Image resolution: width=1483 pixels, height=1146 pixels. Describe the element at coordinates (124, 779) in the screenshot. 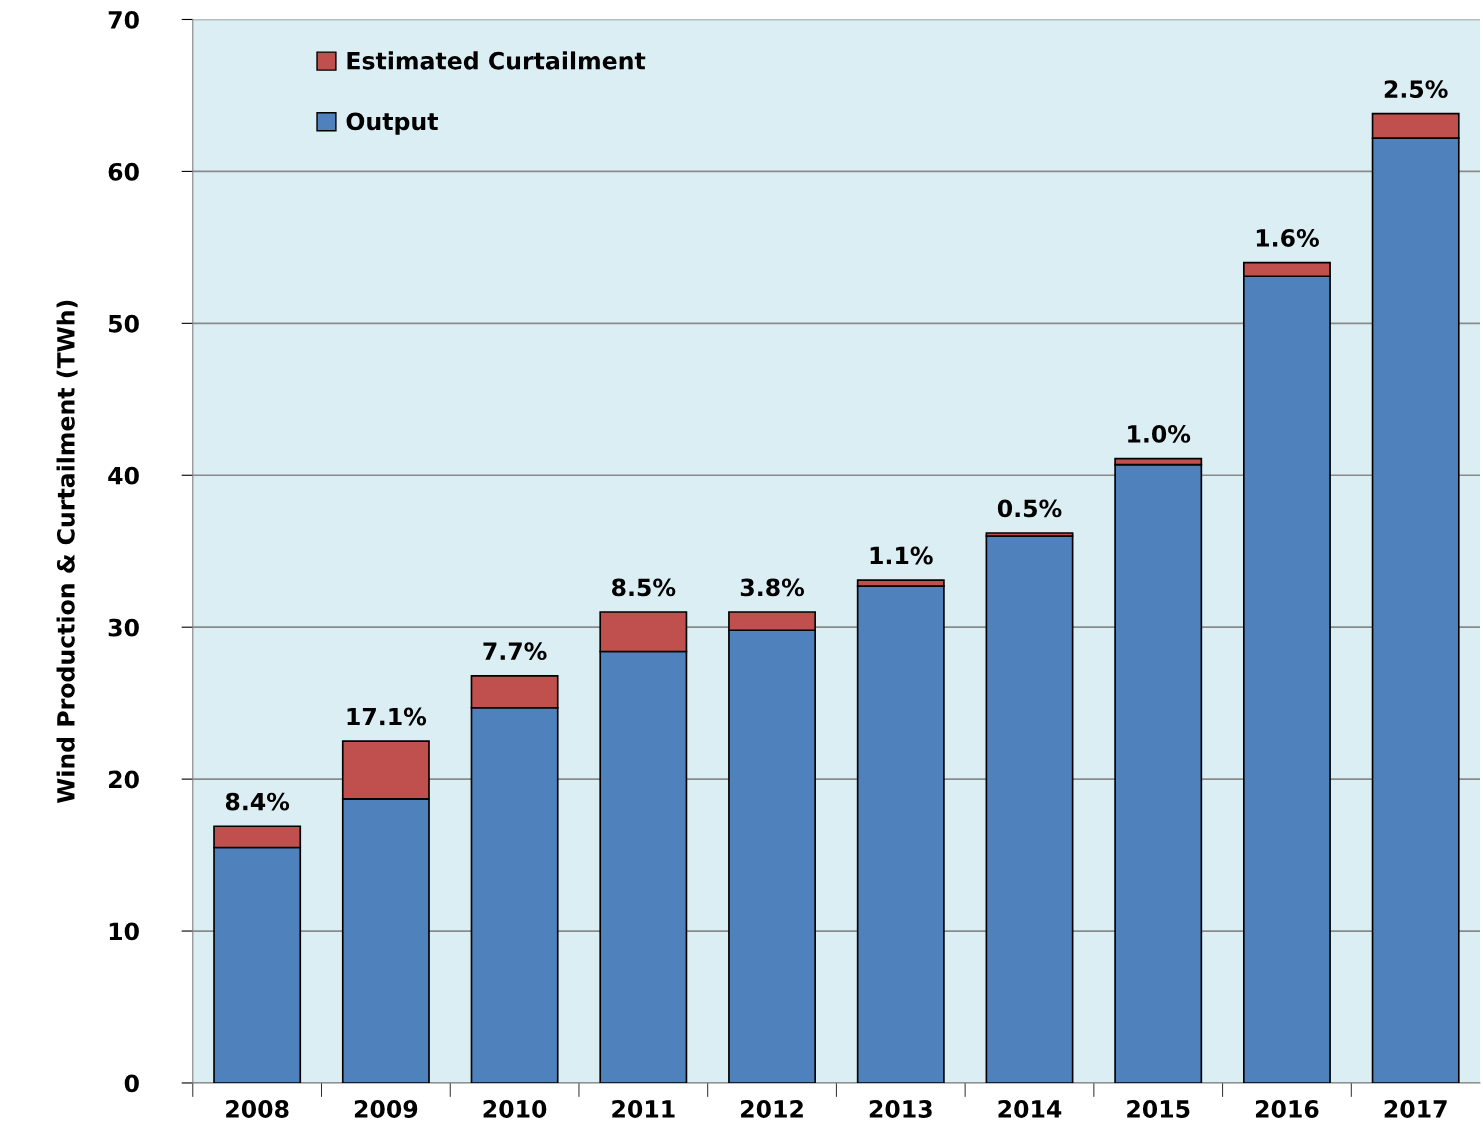

I see `y-tick-label: 20` at that location.